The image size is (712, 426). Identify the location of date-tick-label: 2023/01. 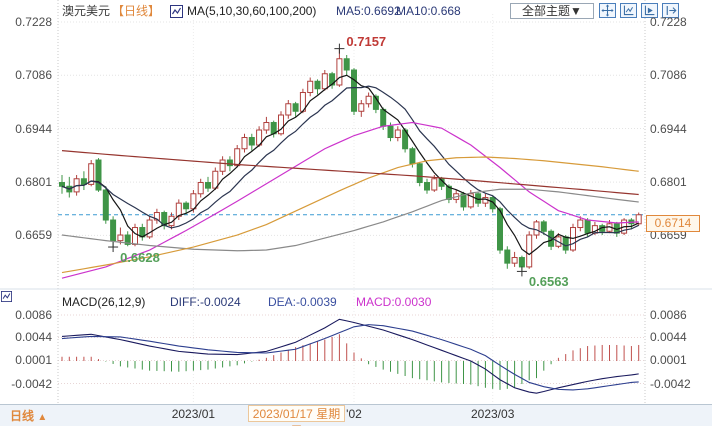
(193, 414).